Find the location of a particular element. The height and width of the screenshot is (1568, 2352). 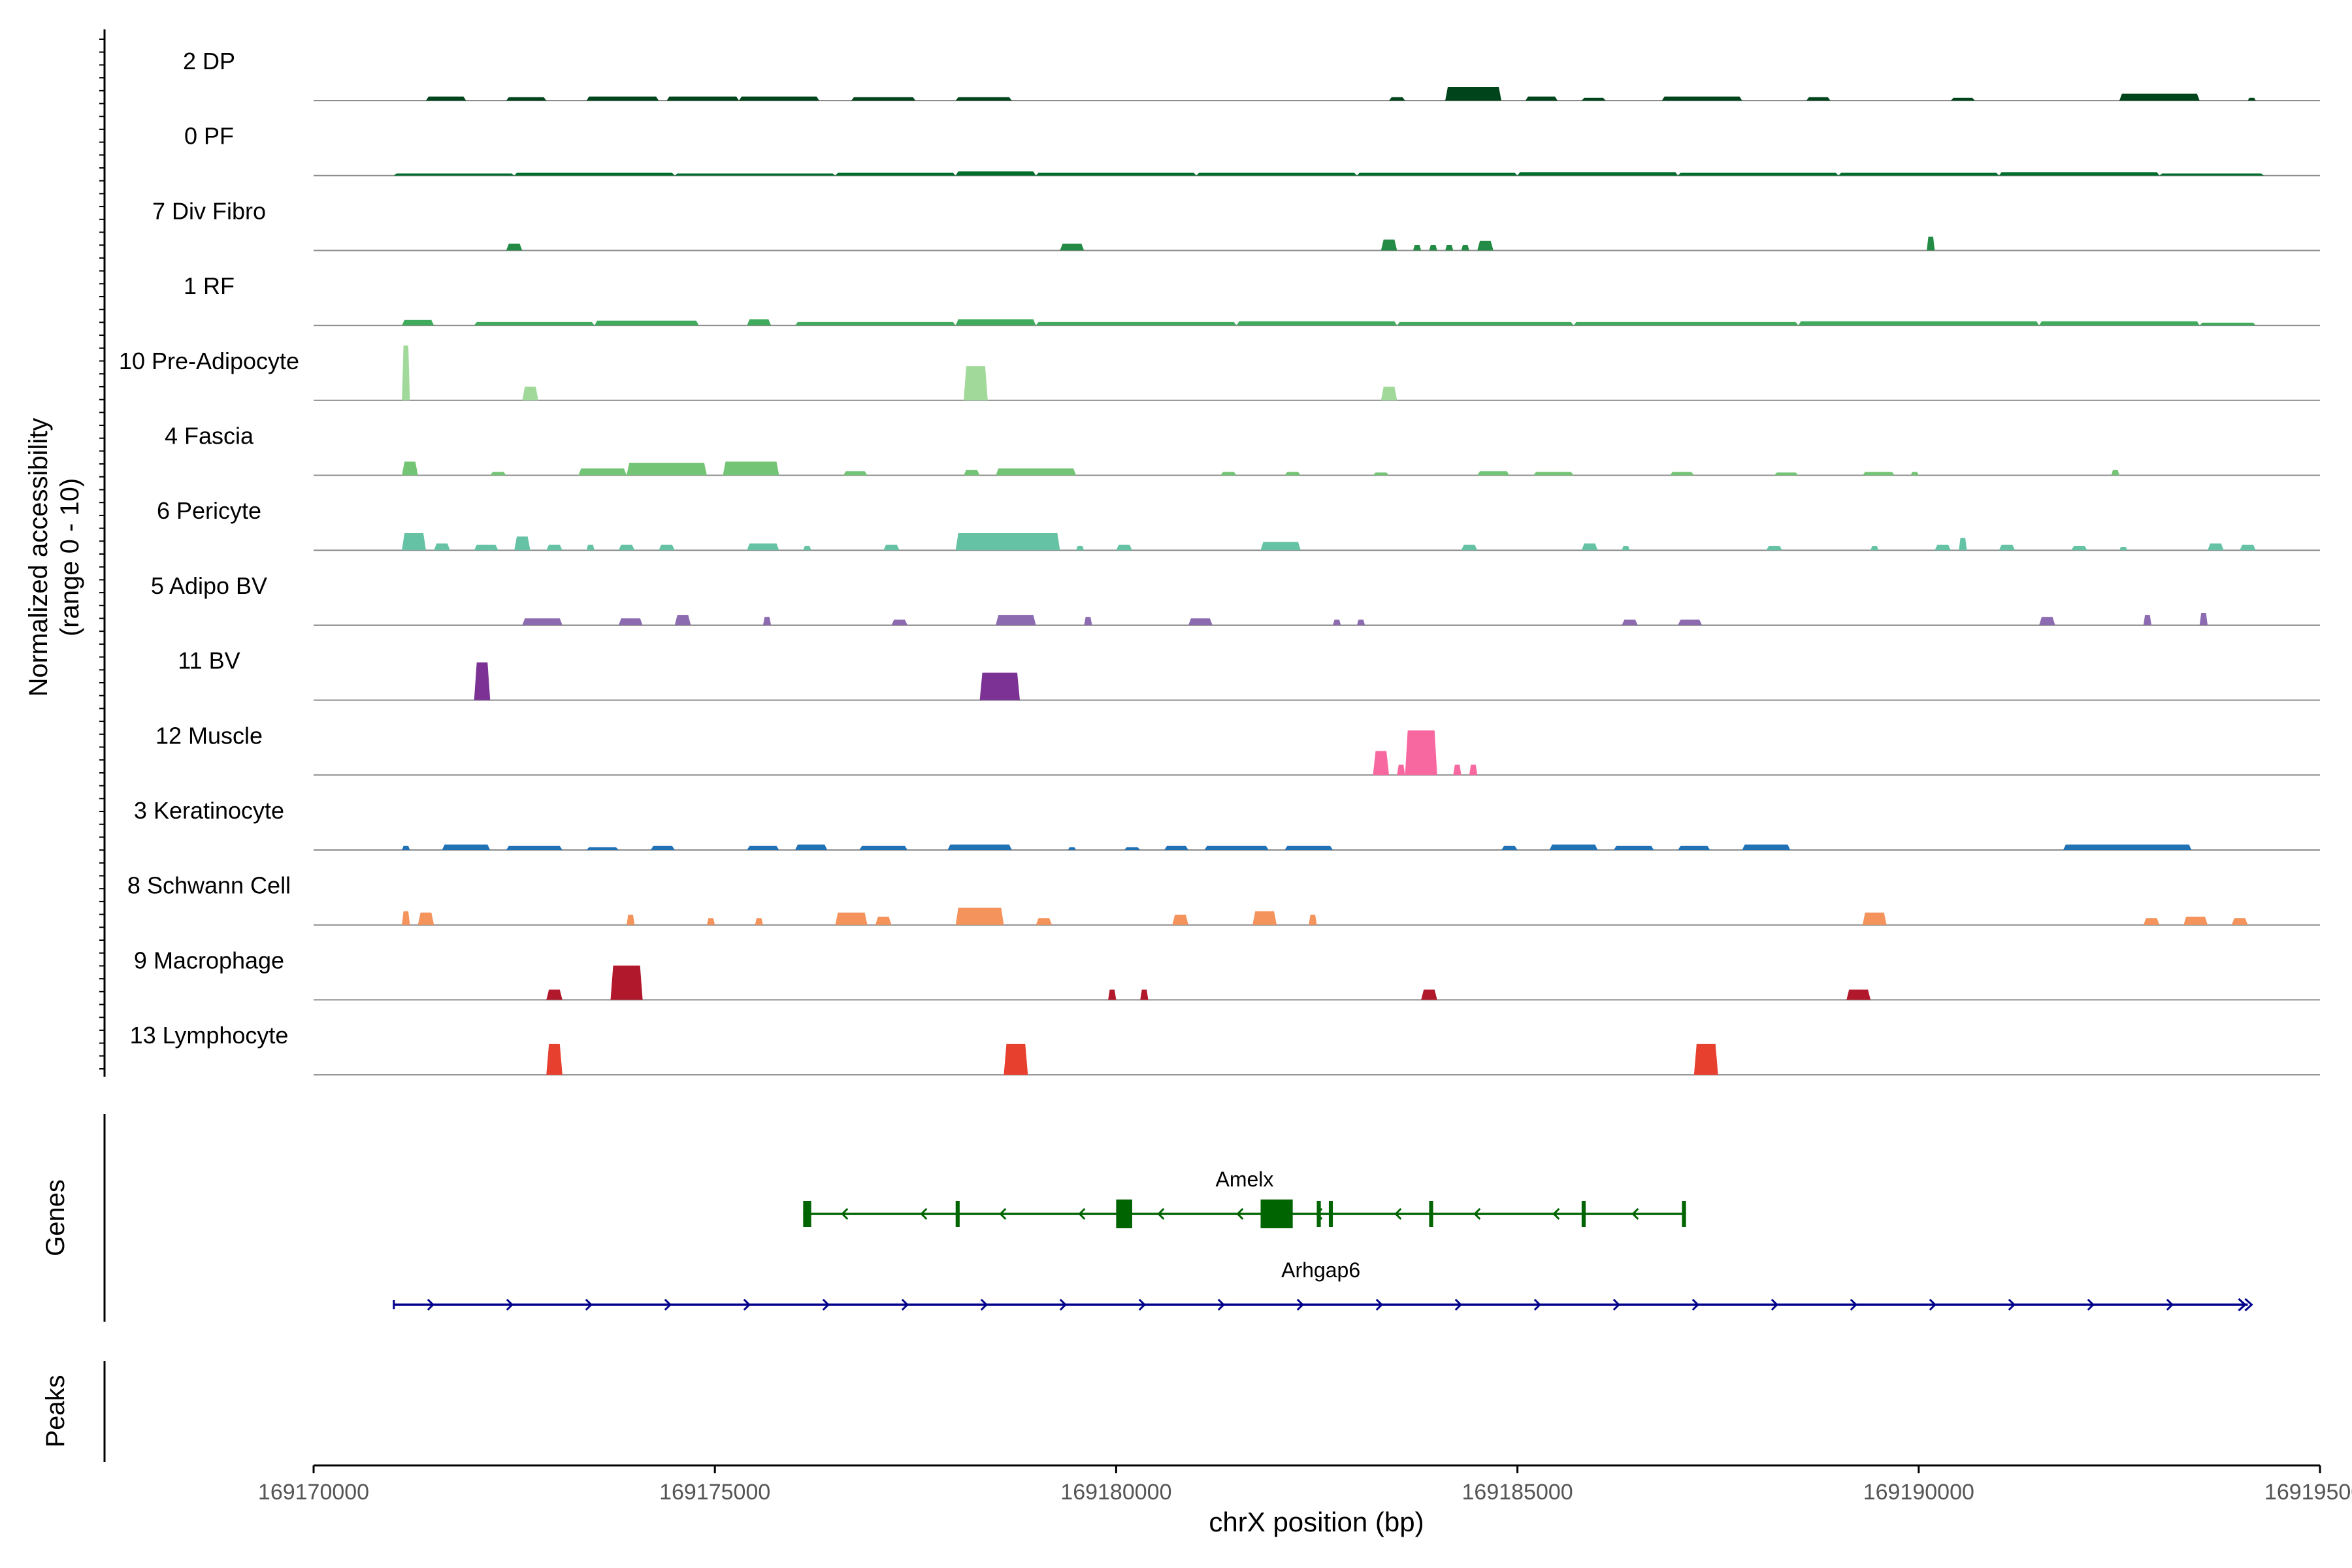

x-tick-label: 169185000 is located at coordinates (1517, 1492).